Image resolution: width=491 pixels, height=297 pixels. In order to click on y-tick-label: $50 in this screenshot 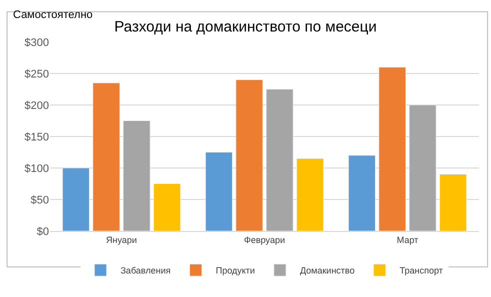, I will do `click(39, 200)`.